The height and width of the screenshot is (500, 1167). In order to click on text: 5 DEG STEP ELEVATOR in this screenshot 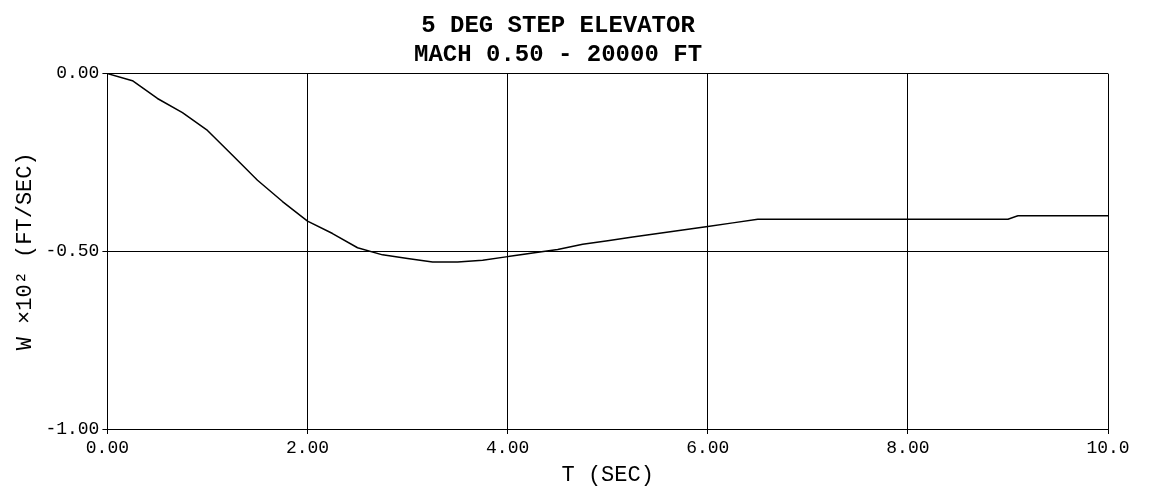, I will do `click(558, 26)`.